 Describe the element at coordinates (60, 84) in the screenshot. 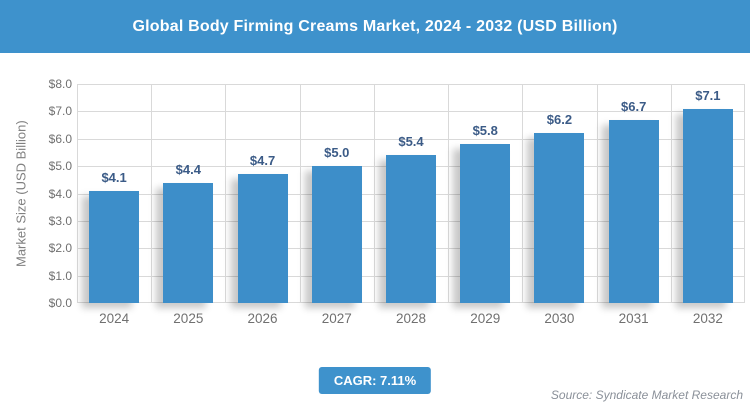

I see `y-tick-label: $8.0` at that location.